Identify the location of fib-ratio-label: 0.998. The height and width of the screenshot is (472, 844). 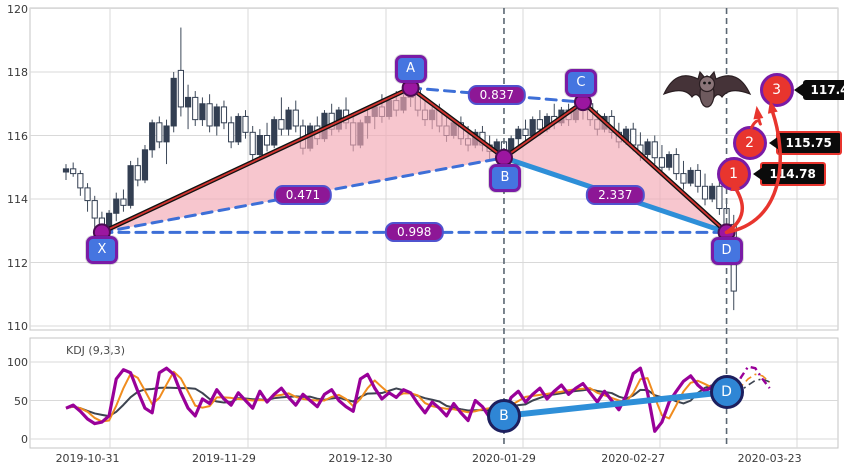
(414, 232).